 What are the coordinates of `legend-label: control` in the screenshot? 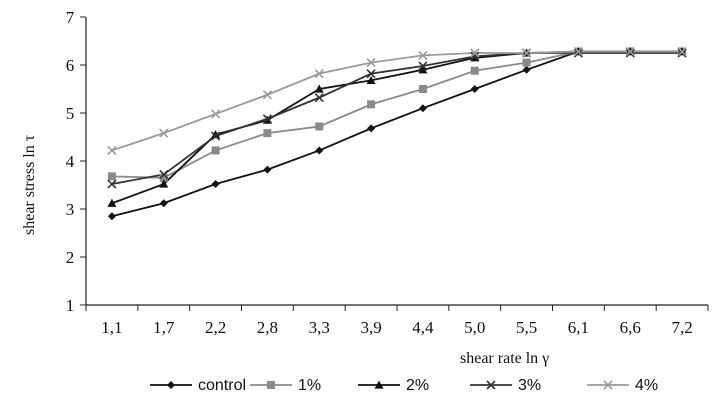 It's located at (222, 385).